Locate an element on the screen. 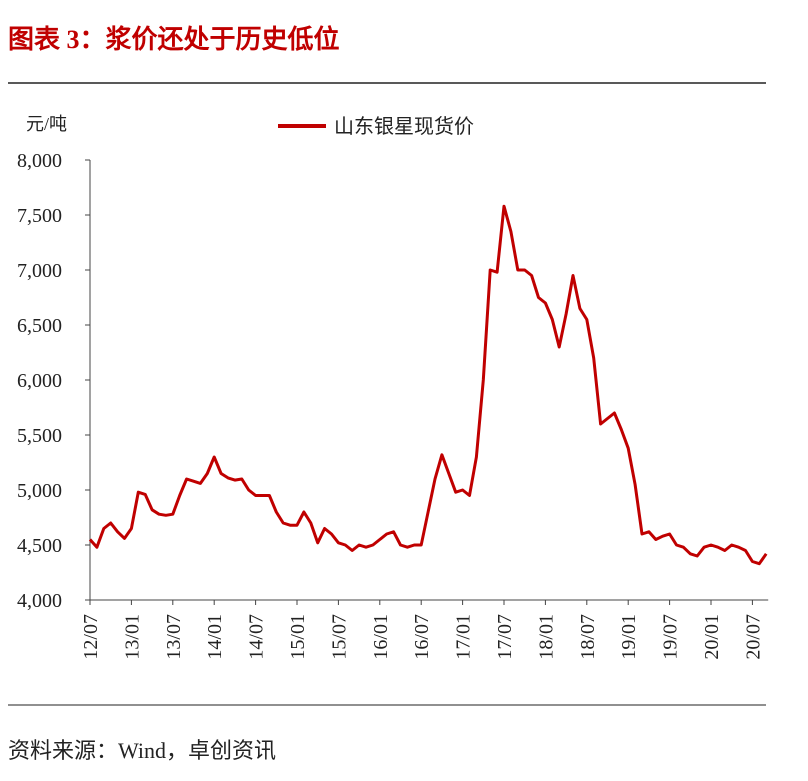 The width and height of the screenshot is (808, 781). x-tick-label: 15/07 is located at coordinates (339, 637).